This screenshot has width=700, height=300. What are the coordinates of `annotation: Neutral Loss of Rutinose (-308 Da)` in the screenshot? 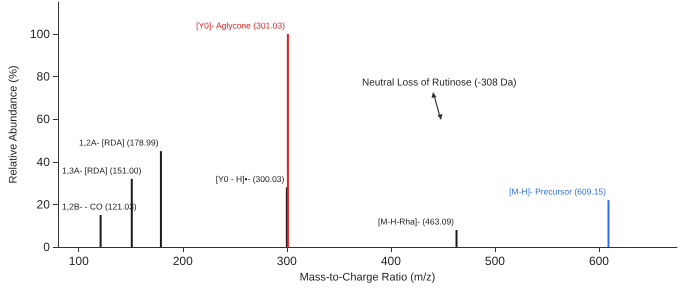 It's located at (439, 83).